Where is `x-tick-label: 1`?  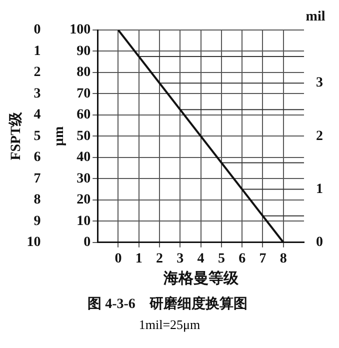 x-tick-label: 1 is located at coordinates (138, 258).